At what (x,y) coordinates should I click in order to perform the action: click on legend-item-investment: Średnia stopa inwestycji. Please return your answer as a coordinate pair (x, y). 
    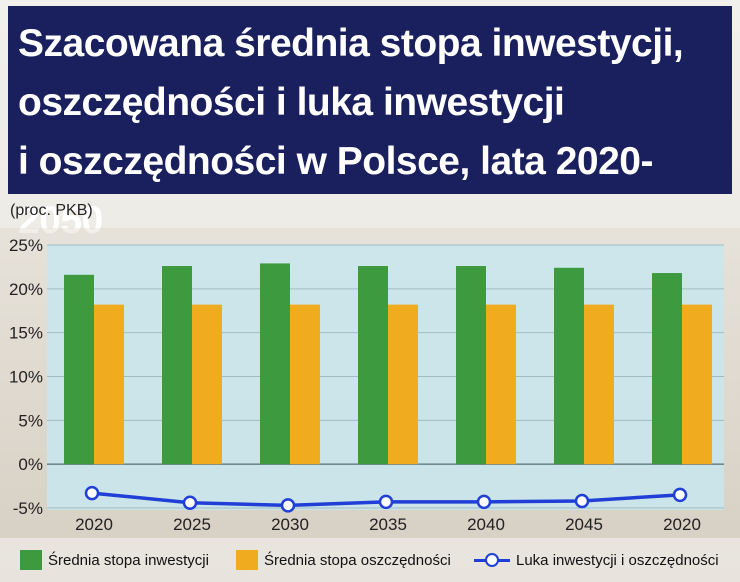
    Looking at the image, I should click on (114, 560).